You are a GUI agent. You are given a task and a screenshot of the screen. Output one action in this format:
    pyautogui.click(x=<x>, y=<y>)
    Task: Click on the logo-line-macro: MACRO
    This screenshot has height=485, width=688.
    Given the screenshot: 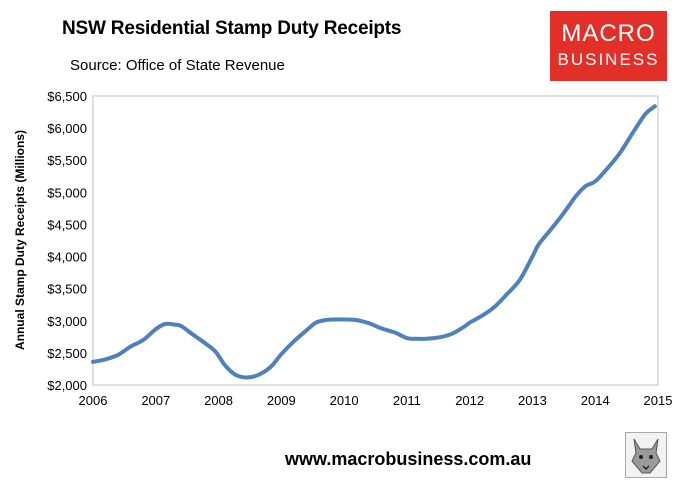 What is the action you would take?
    pyautogui.click(x=608, y=33)
    